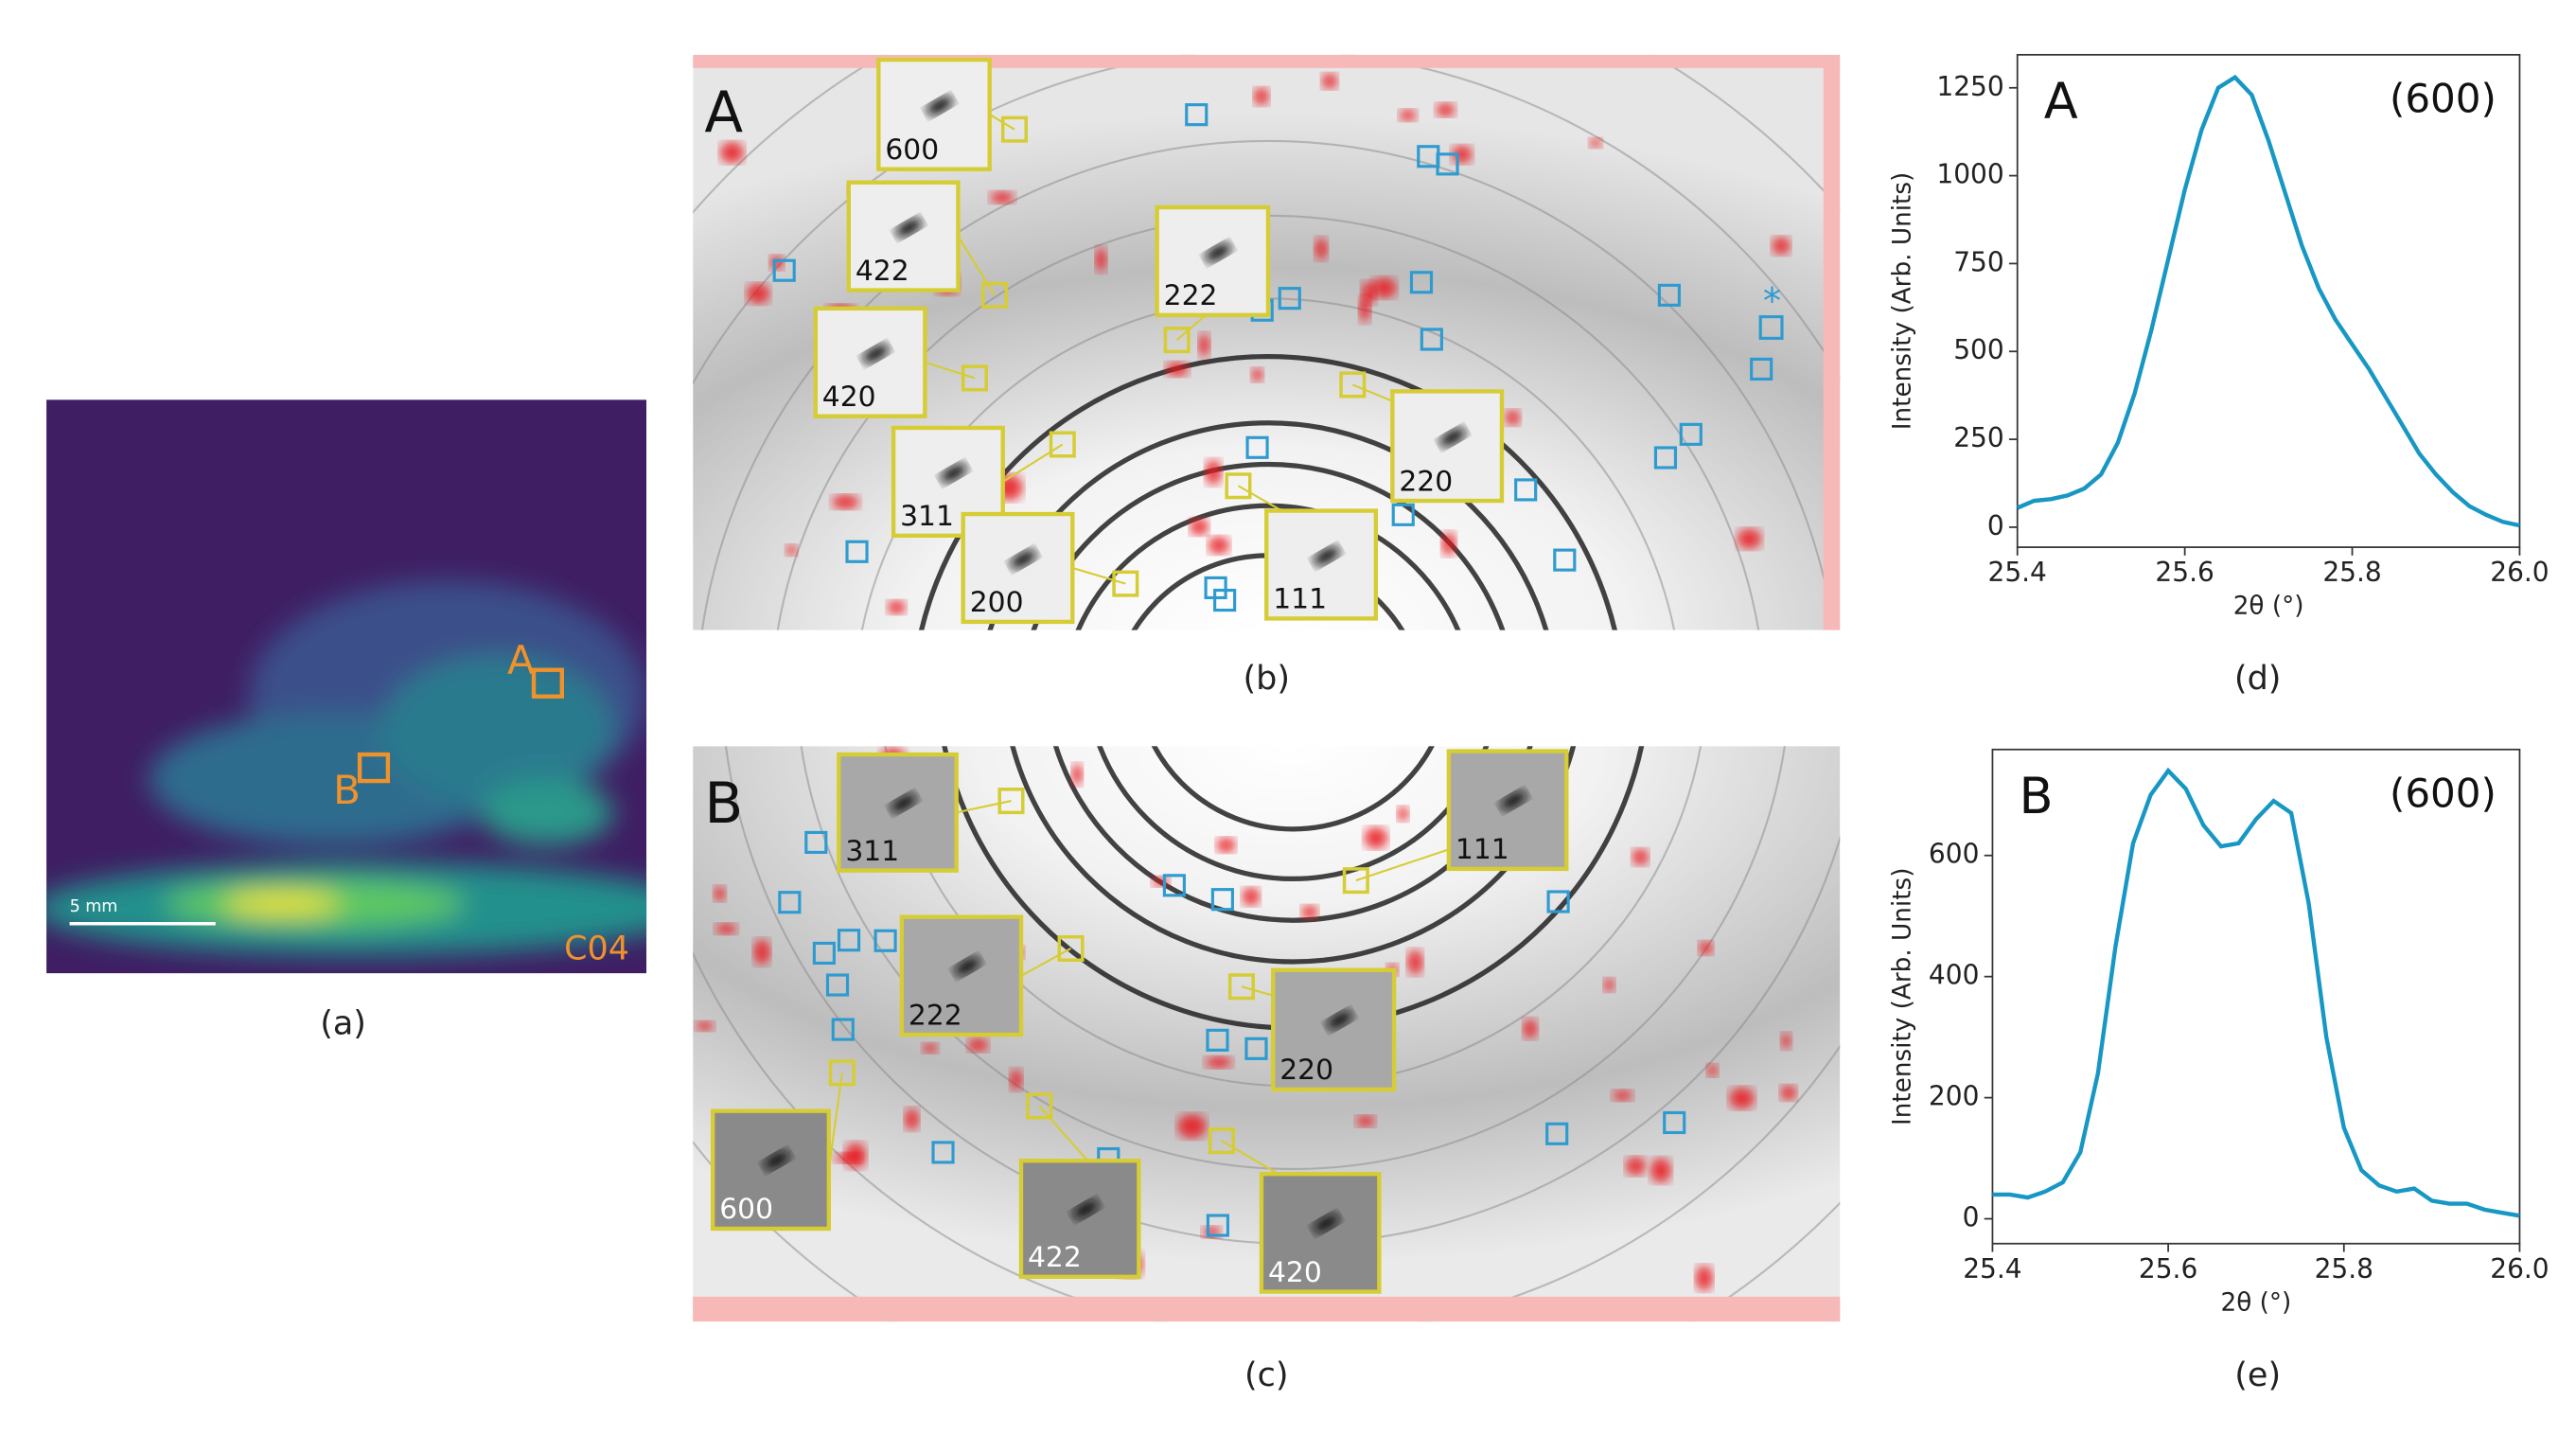 This screenshot has height=1436, width=2576. I want to click on heatmap, so click(346, 686).